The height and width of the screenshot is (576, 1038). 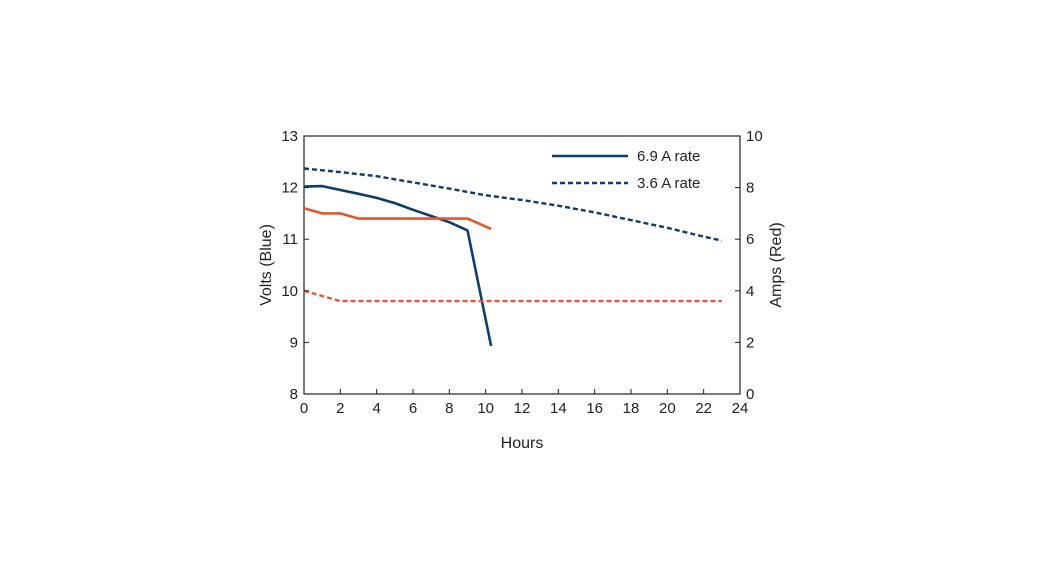 I want to click on right-y-tick-label: 6, so click(x=750, y=239).